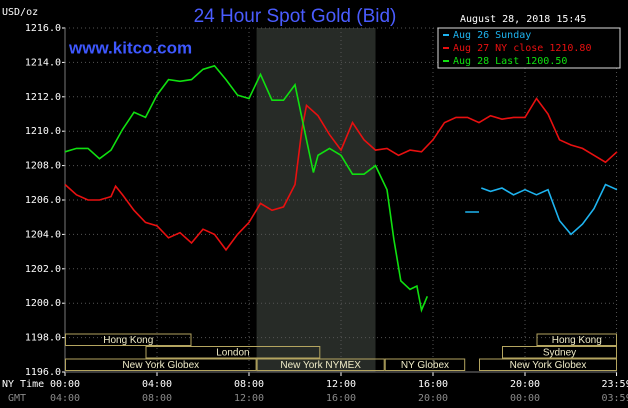 The height and width of the screenshot is (408, 628). I want to click on gmt-tick-label: 03:59, so click(614, 398).